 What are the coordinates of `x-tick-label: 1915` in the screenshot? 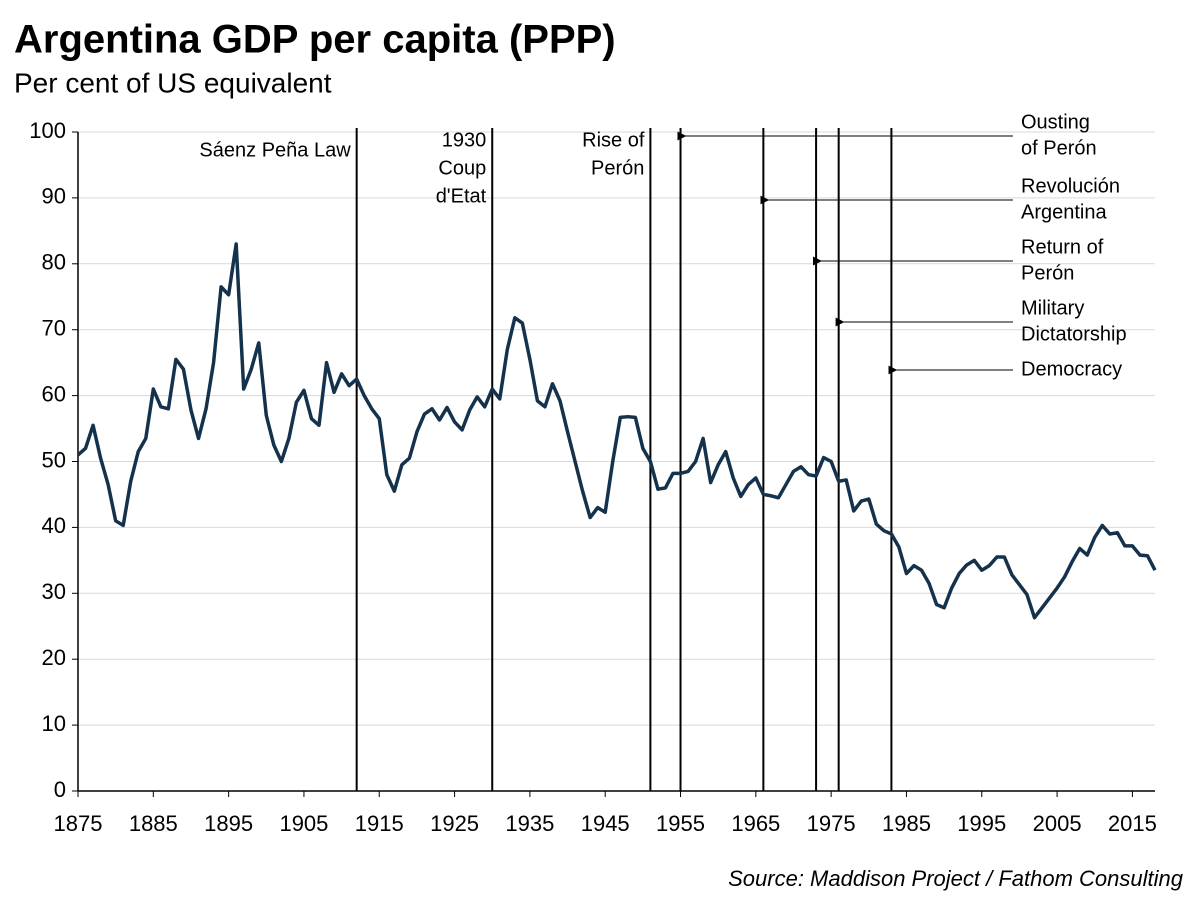 It's located at (379, 823).